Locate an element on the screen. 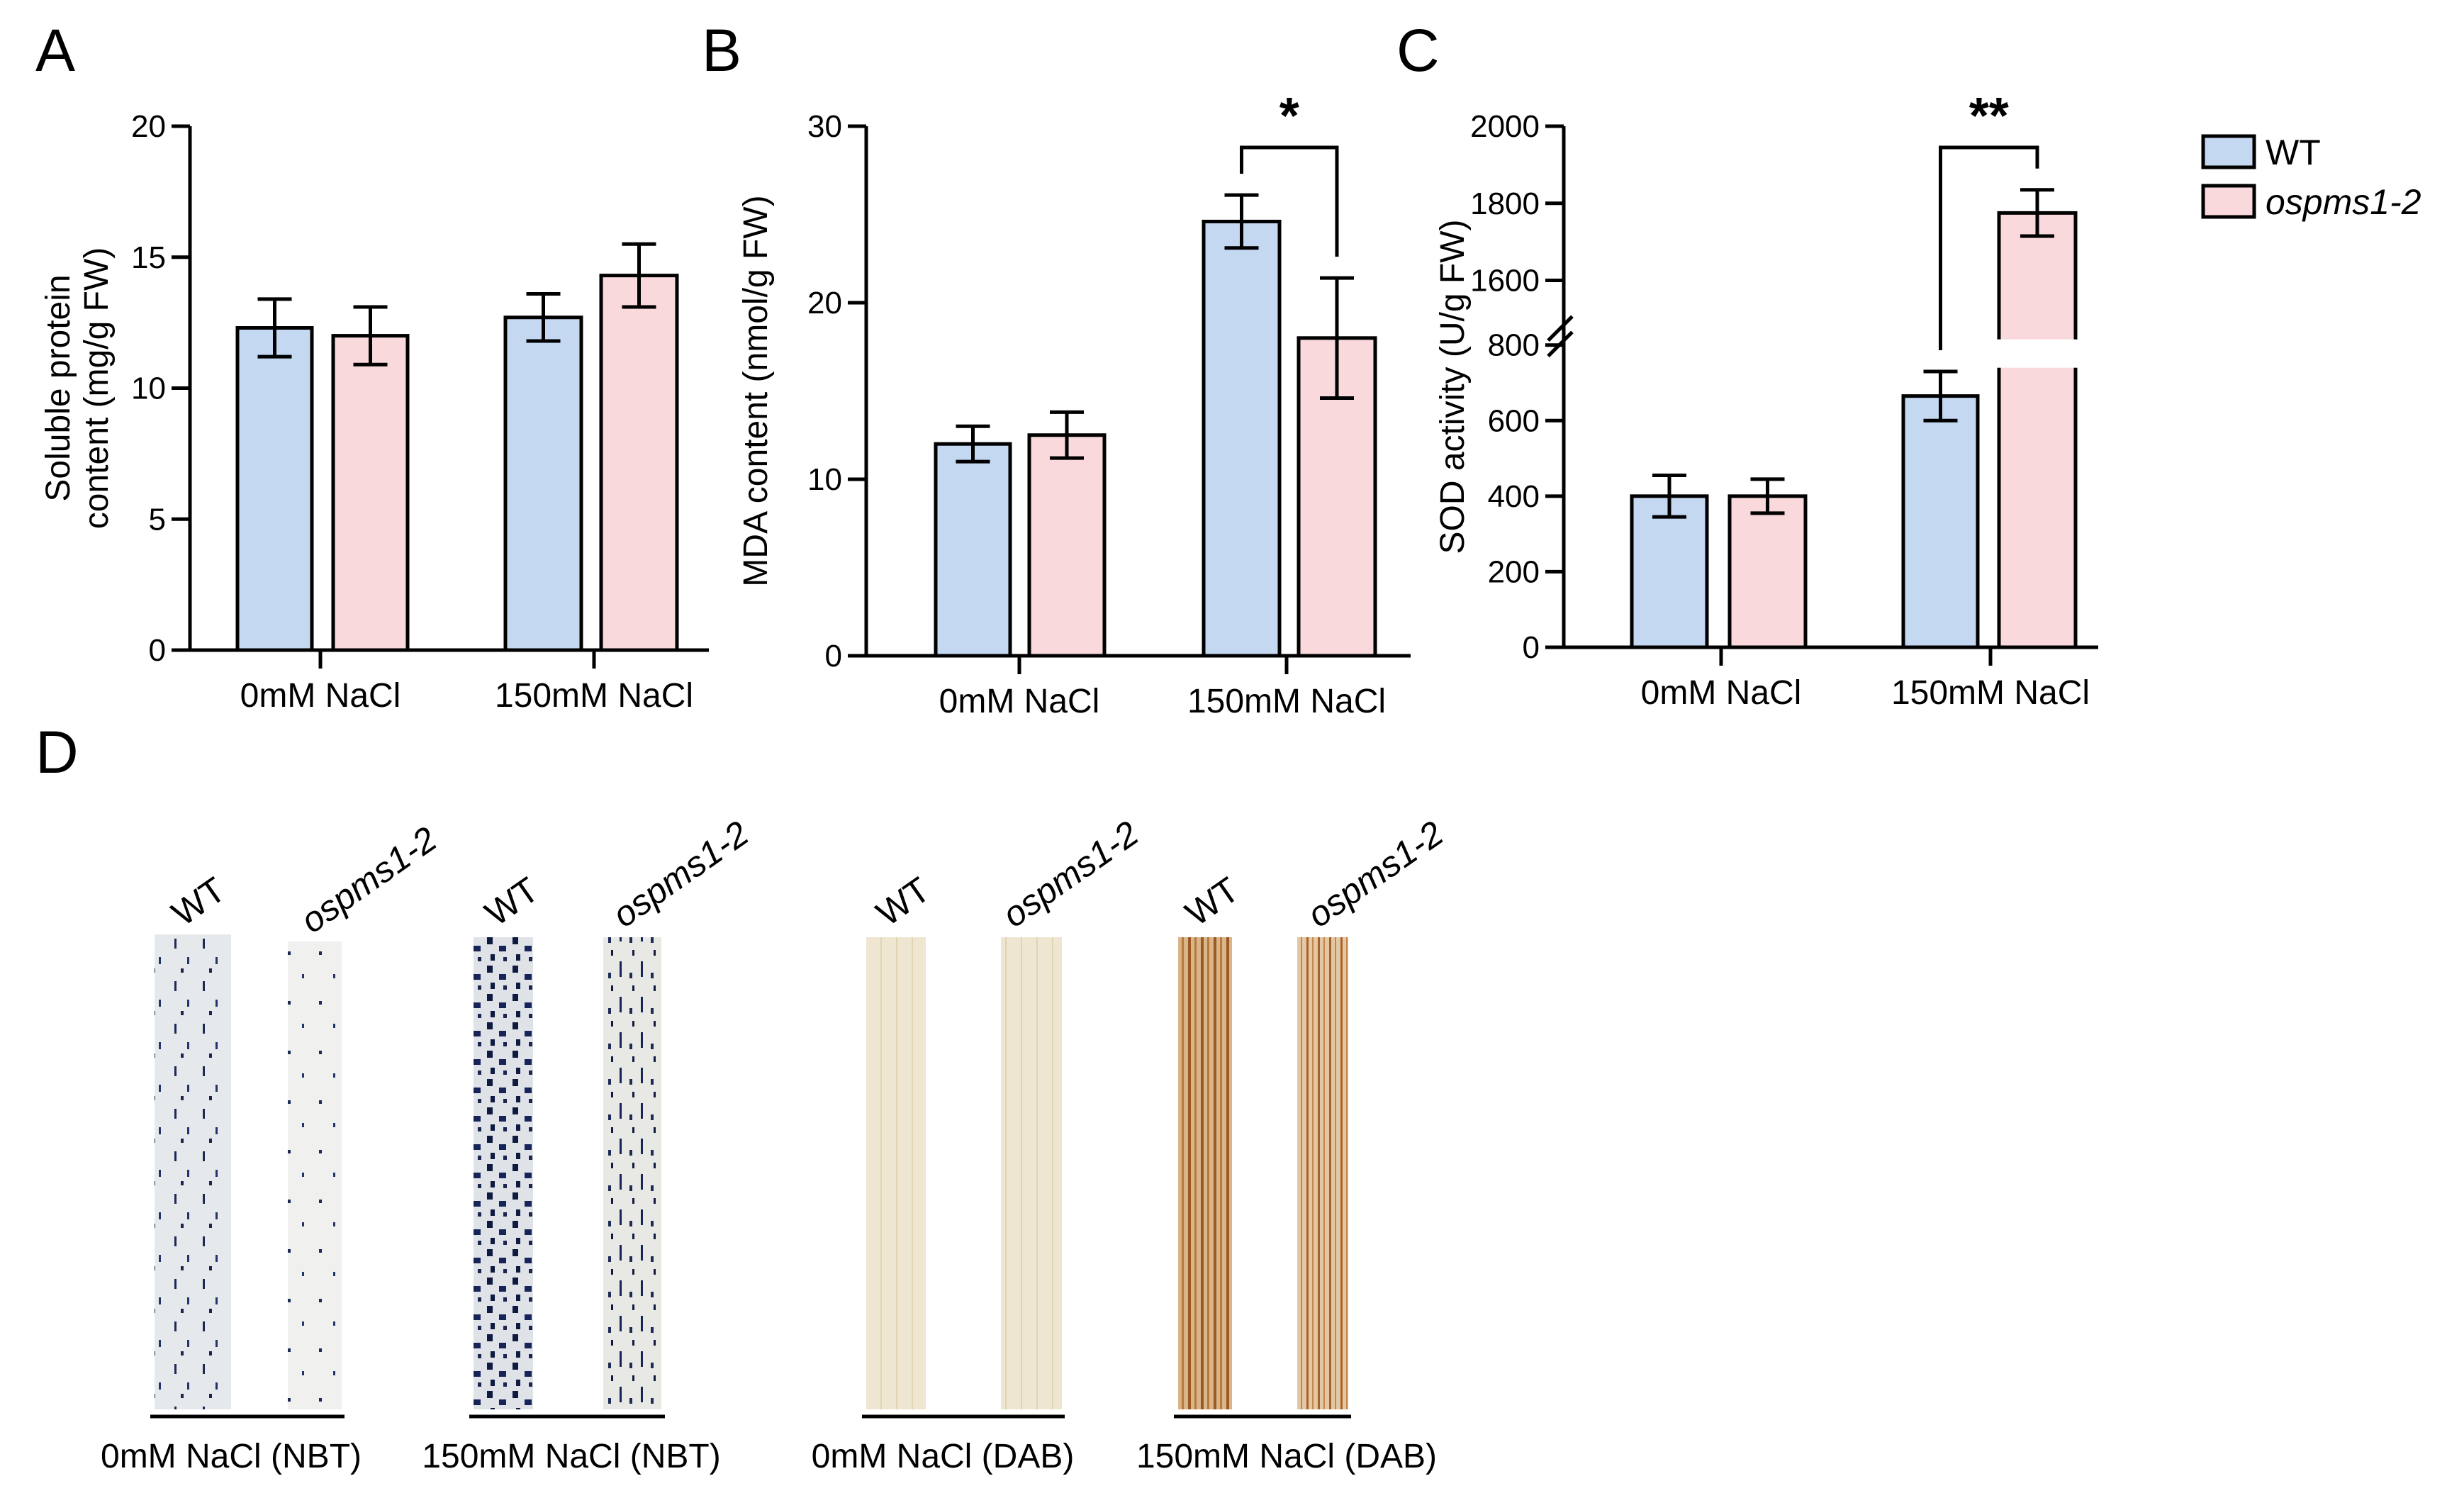 This screenshot has height=1498, width=2464. significance-label: ** is located at coordinates (1989, 116).